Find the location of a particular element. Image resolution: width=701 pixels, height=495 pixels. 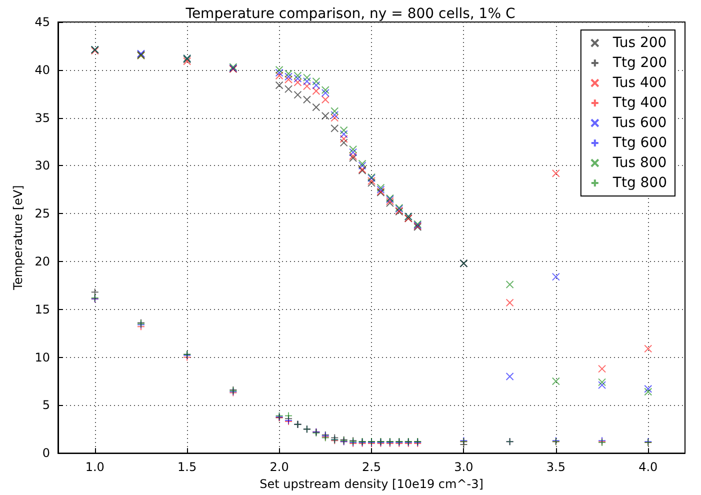

legend-label: Ttg 800 is located at coordinates (640, 183).